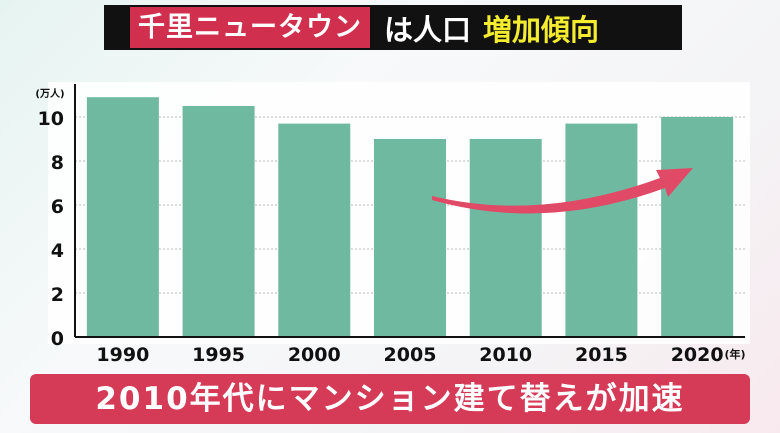 The height and width of the screenshot is (433, 780). Describe the element at coordinates (218, 355) in the screenshot. I see `x-tick-label: 1995` at that location.